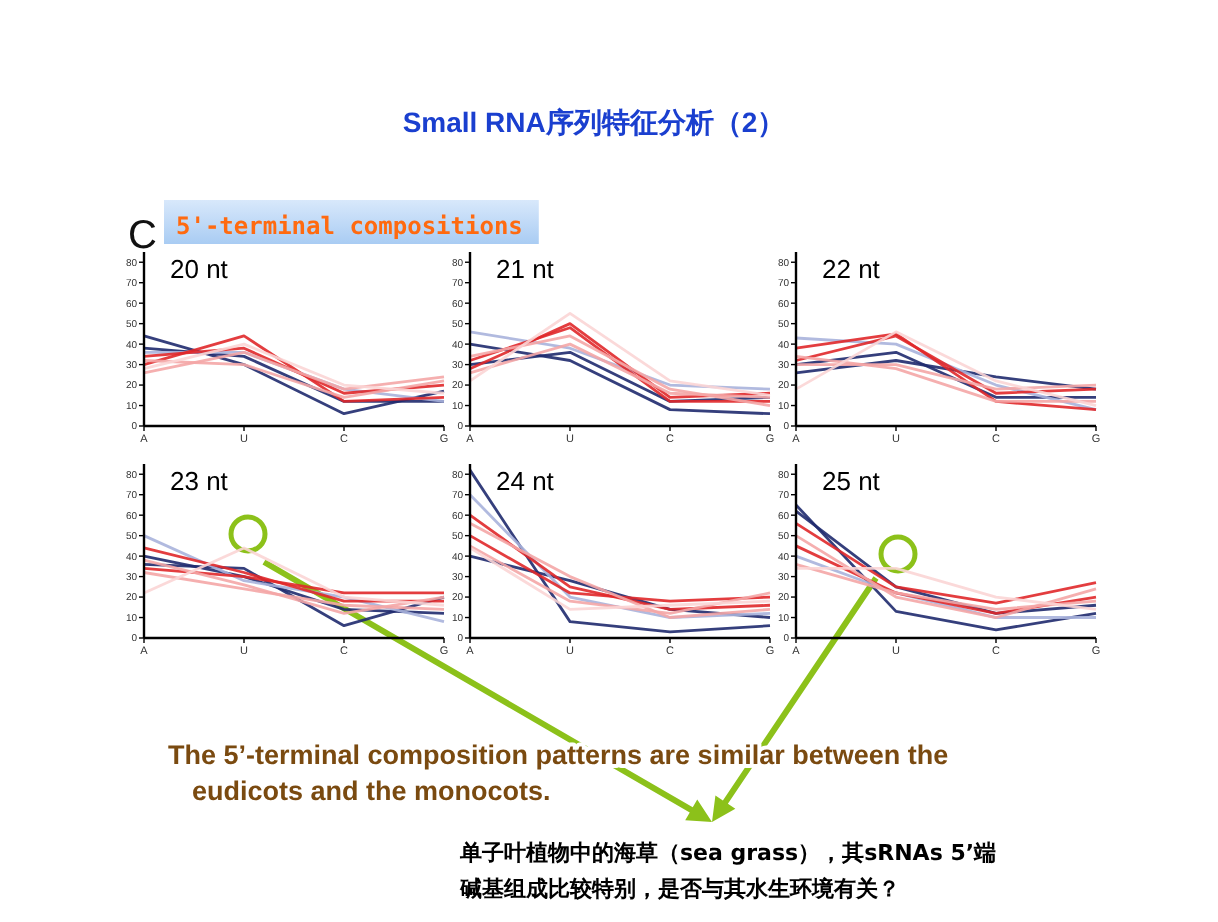 The height and width of the screenshot is (922, 1218). Describe the element at coordinates (199, 269) in the screenshot. I see `chart-title: 20 nt` at that location.